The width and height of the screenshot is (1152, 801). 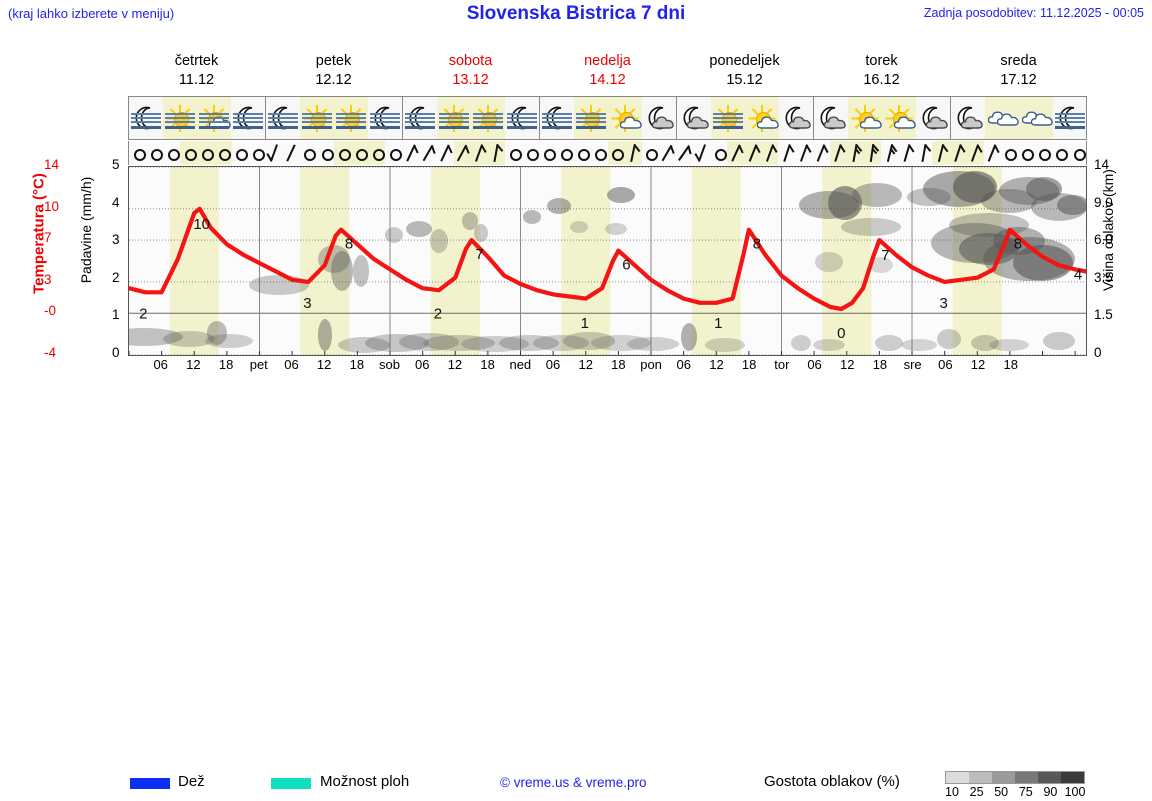 I want to click on x-label-8: 06, so click(x=422, y=364).